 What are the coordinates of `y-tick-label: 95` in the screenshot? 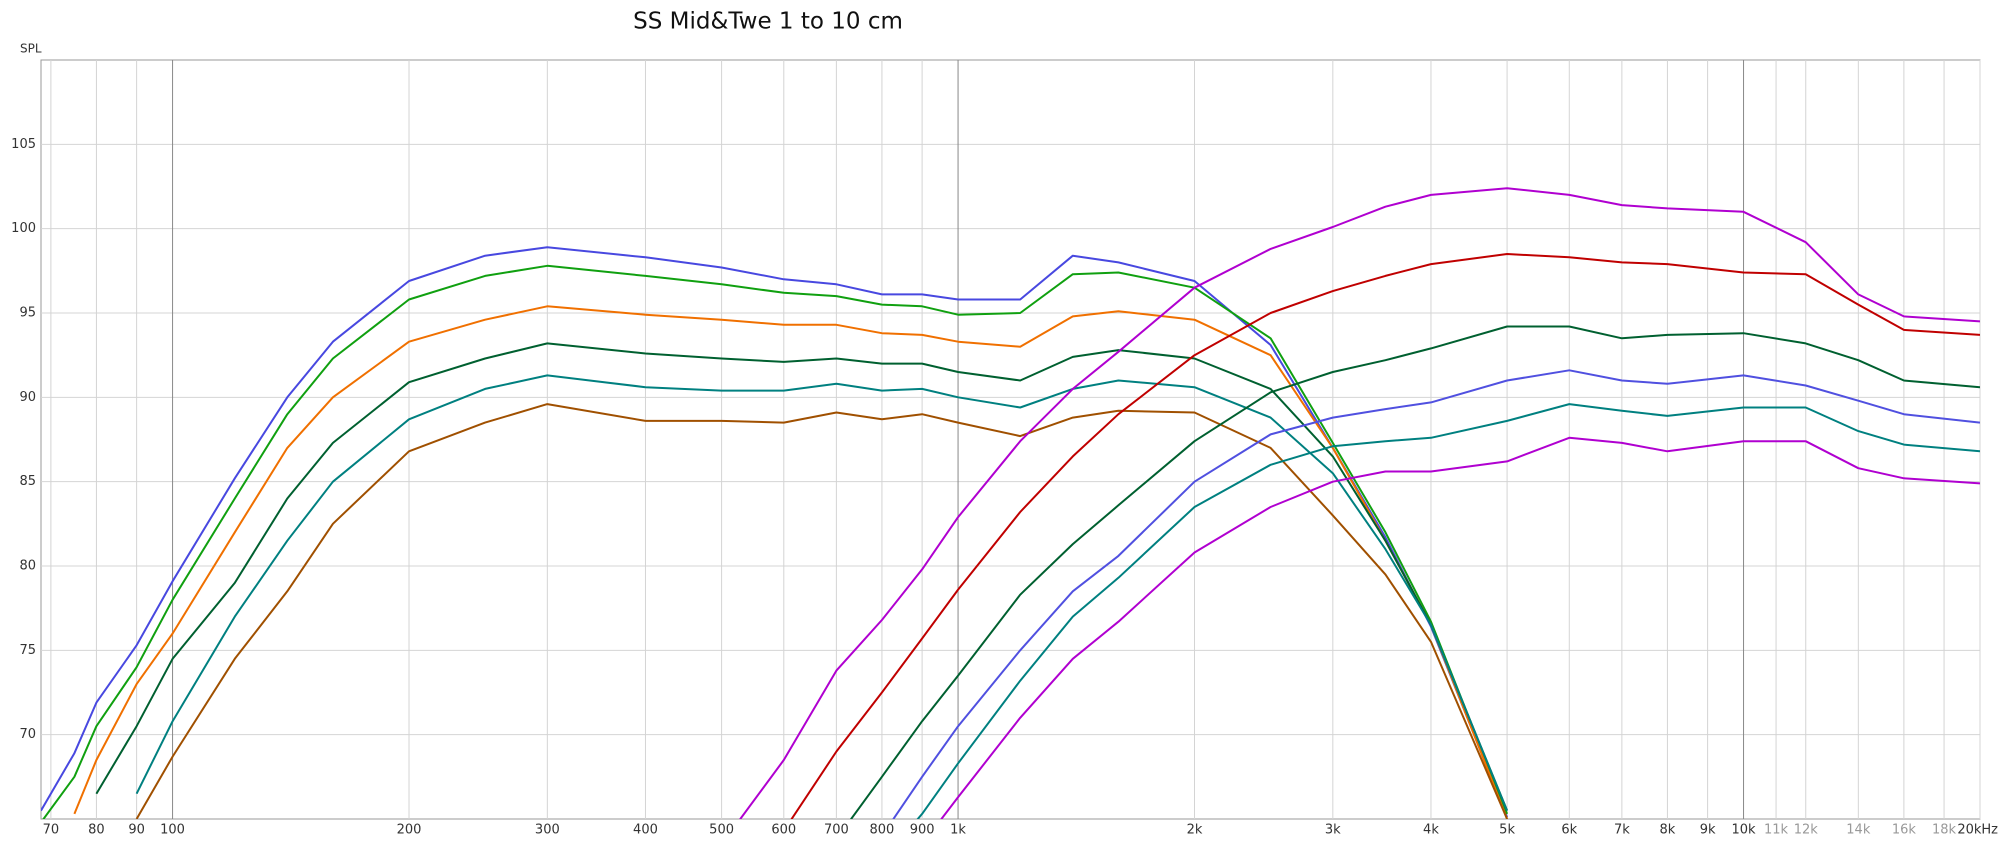 It's located at (27, 313).